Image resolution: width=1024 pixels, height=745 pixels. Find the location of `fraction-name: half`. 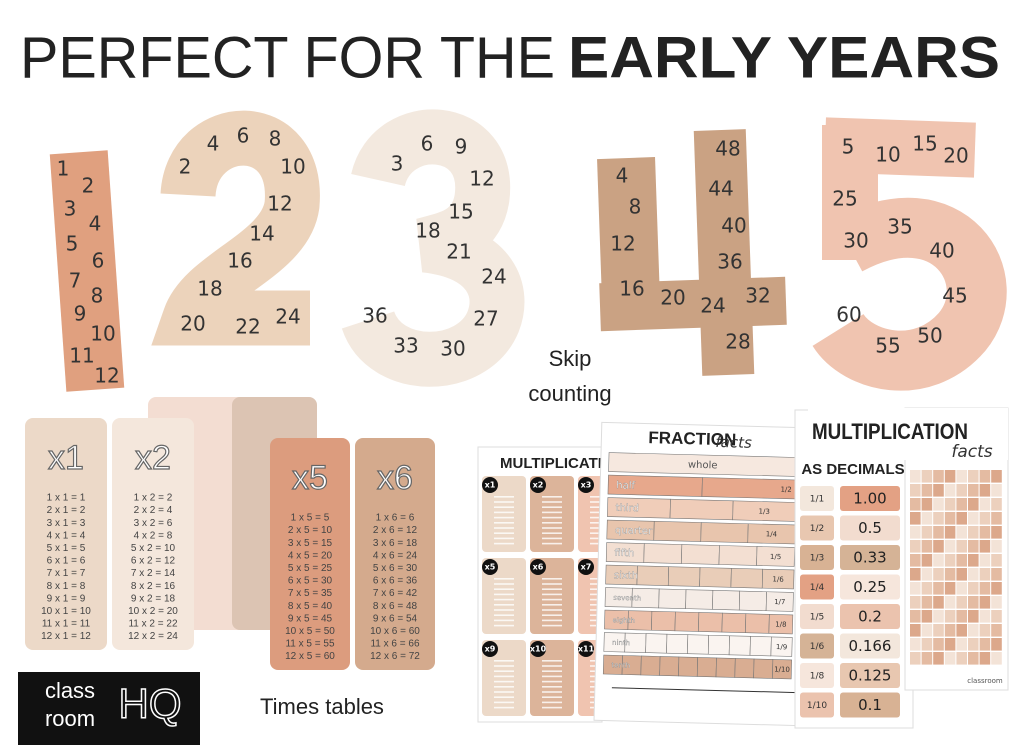

fraction-name: half is located at coordinates (626, 485).